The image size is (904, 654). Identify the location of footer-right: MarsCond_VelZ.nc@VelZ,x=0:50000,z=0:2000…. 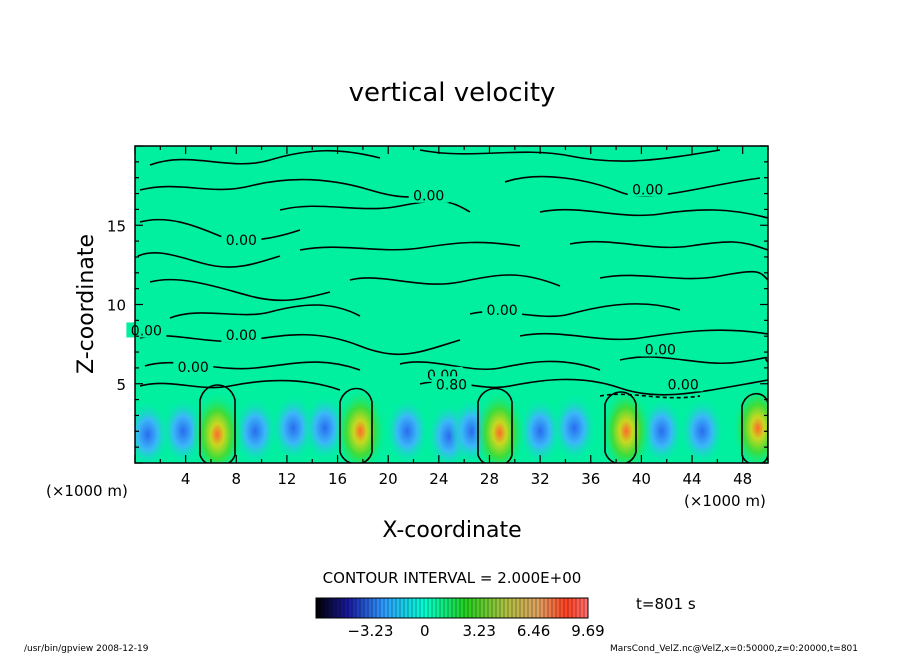
(734, 649).